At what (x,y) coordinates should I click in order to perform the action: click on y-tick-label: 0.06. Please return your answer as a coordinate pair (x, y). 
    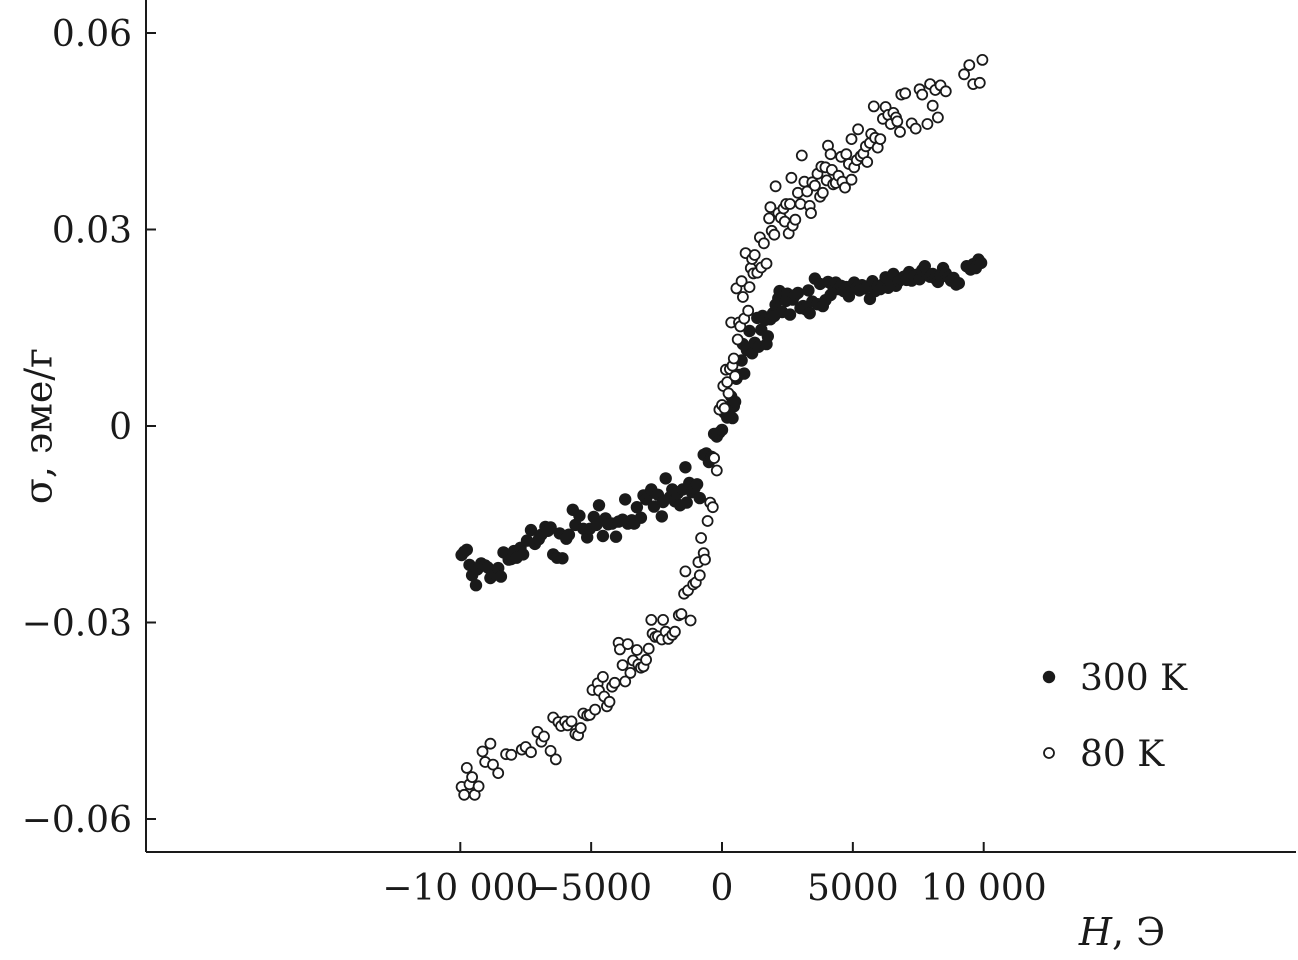
    Looking at the image, I should click on (92, 34).